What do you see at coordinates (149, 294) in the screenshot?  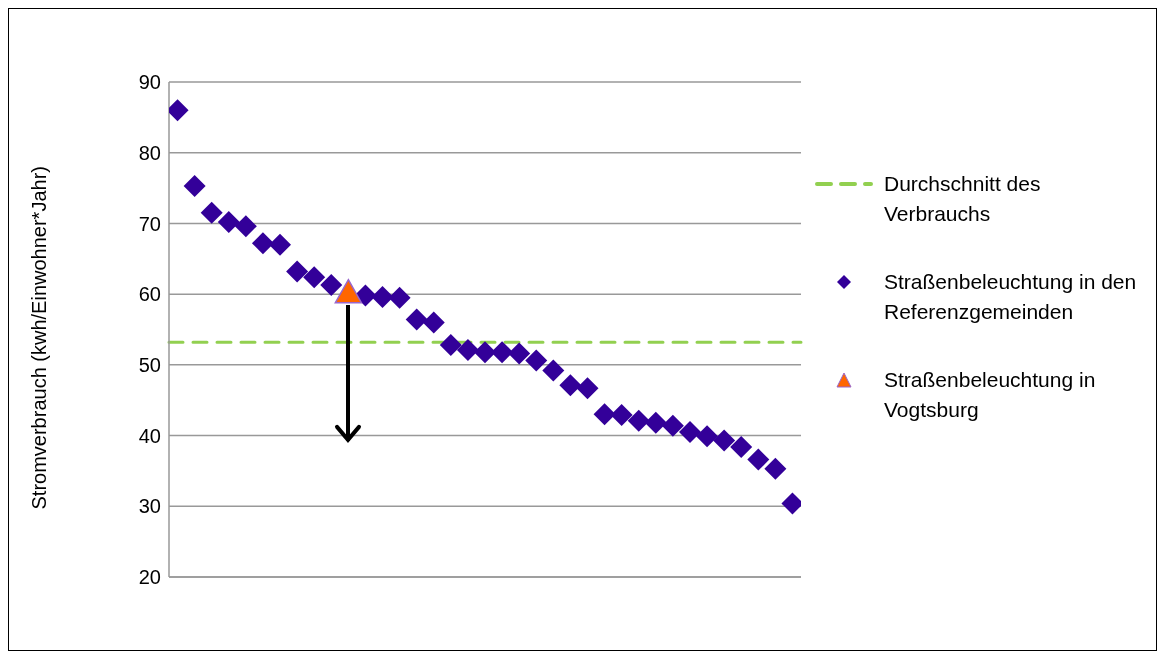 I see `y-tick-label: 60` at bounding box center [149, 294].